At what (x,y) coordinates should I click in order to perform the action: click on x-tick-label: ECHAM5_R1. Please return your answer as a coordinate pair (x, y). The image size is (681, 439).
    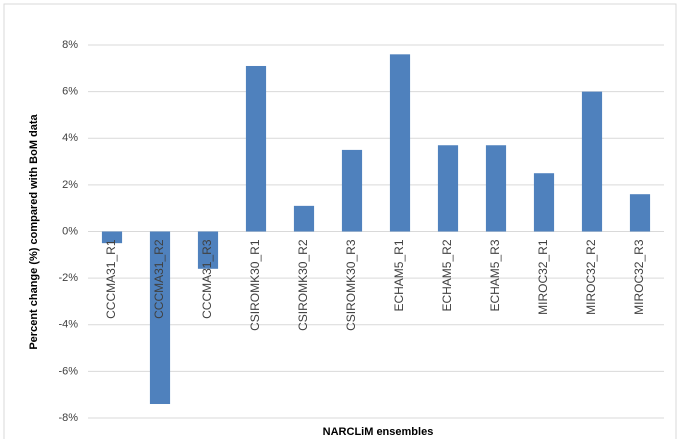
    Looking at the image, I should click on (399, 275).